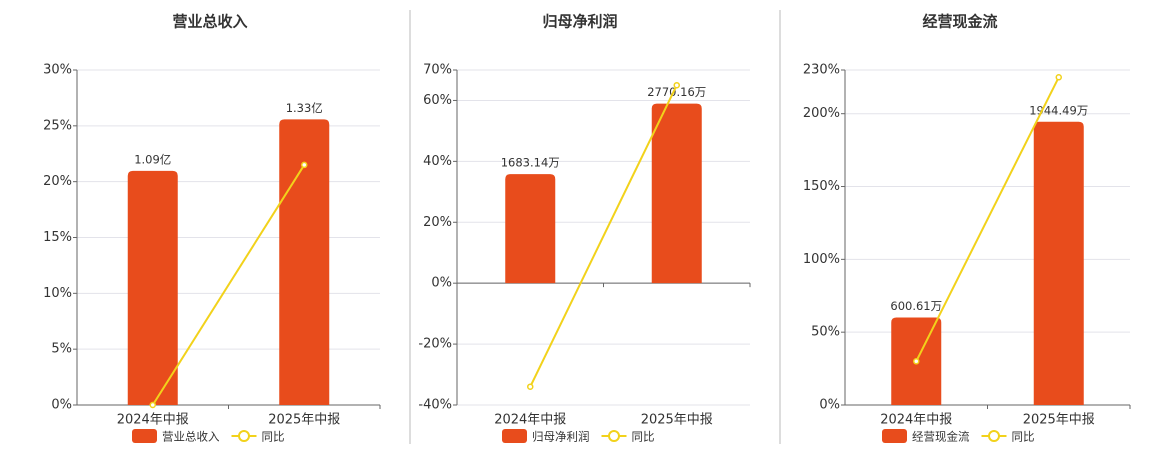  What do you see at coordinates (61, 349) in the screenshot?
I see `y-tick-label: 5%` at bounding box center [61, 349].